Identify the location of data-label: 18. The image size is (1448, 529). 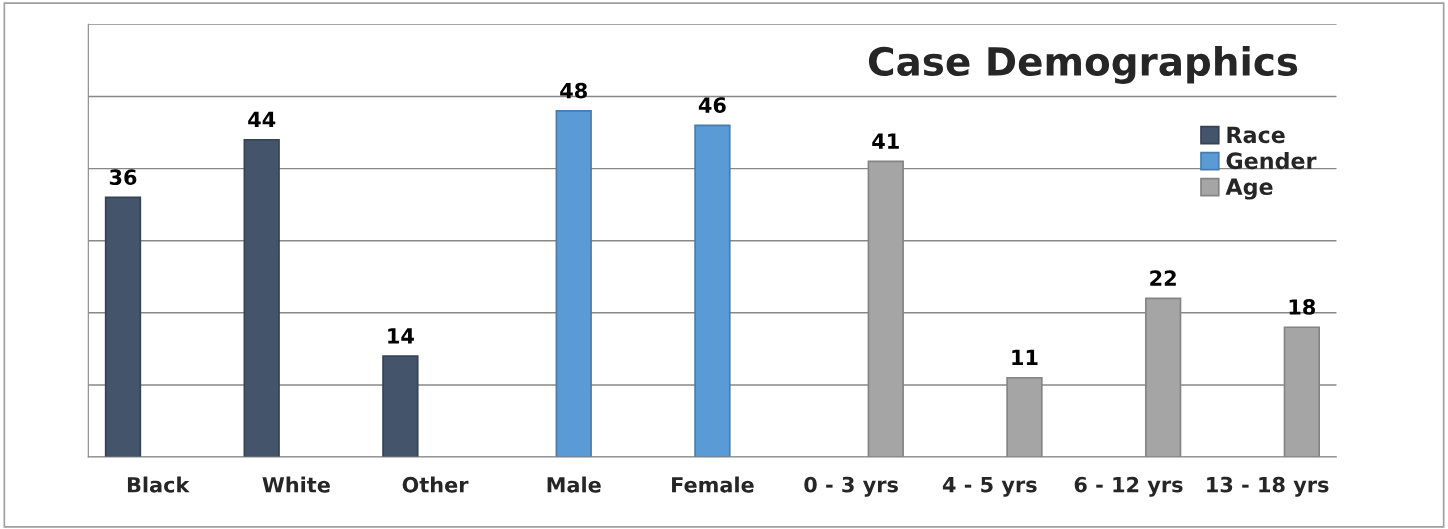
(1302, 307).